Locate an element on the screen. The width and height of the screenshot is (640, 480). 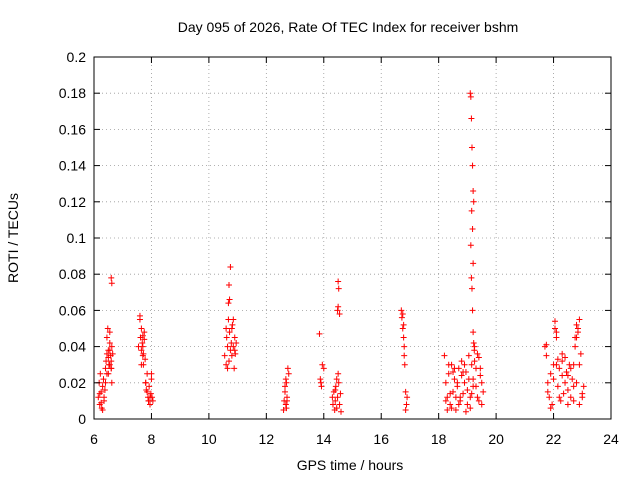
y-tick-label: 0.1 is located at coordinates (77, 238).